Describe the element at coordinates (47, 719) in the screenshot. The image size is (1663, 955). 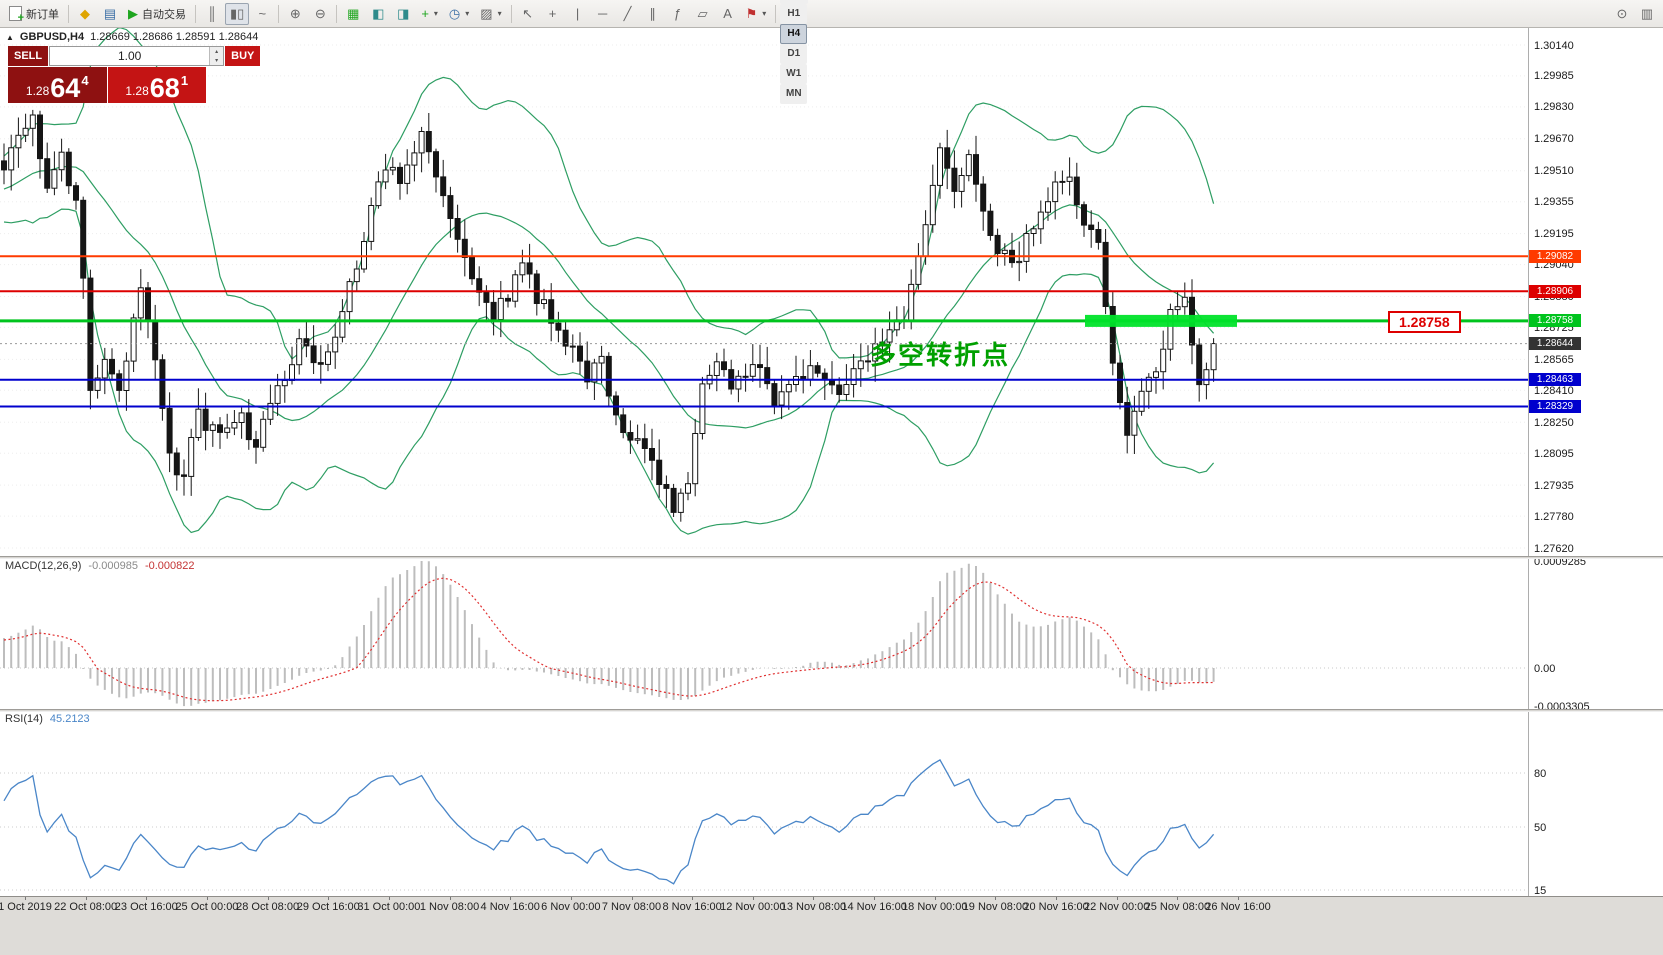
I see `rsi-label-row: RSI(14) 45.2123` at that location.